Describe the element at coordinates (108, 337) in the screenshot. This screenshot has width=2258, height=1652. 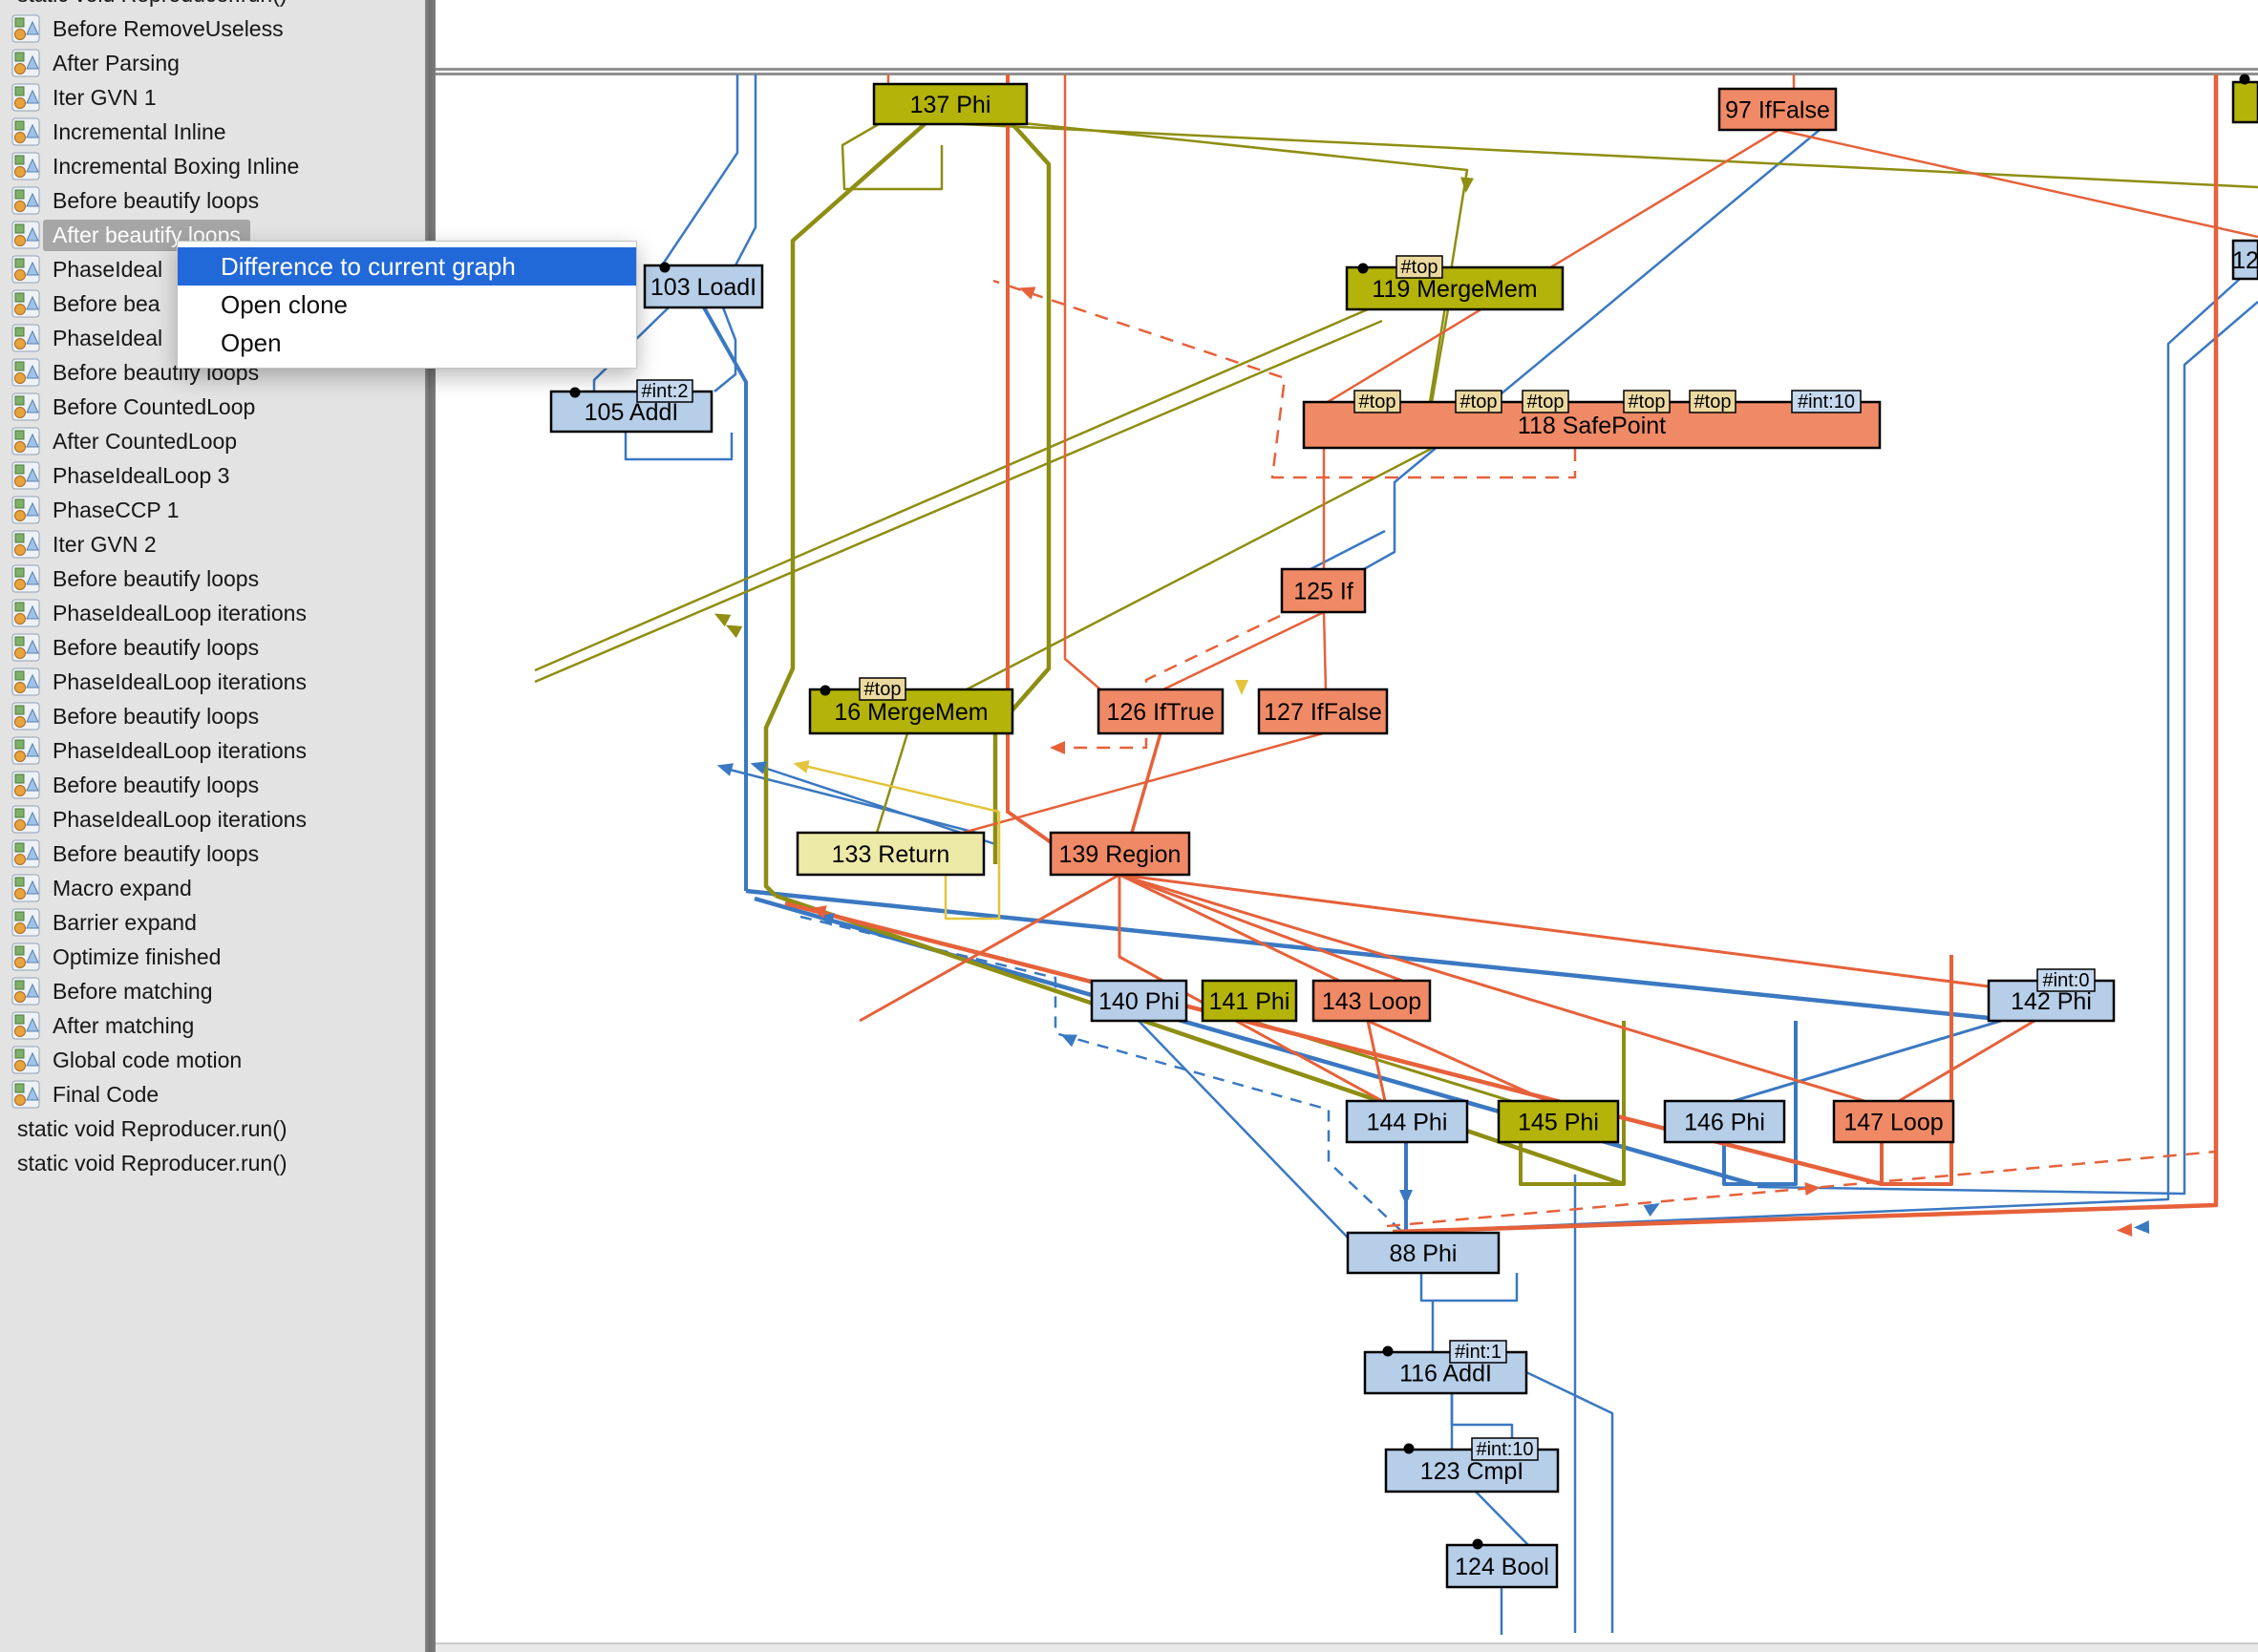
I see `sidebar-item-label: PhaseIdeal` at that location.